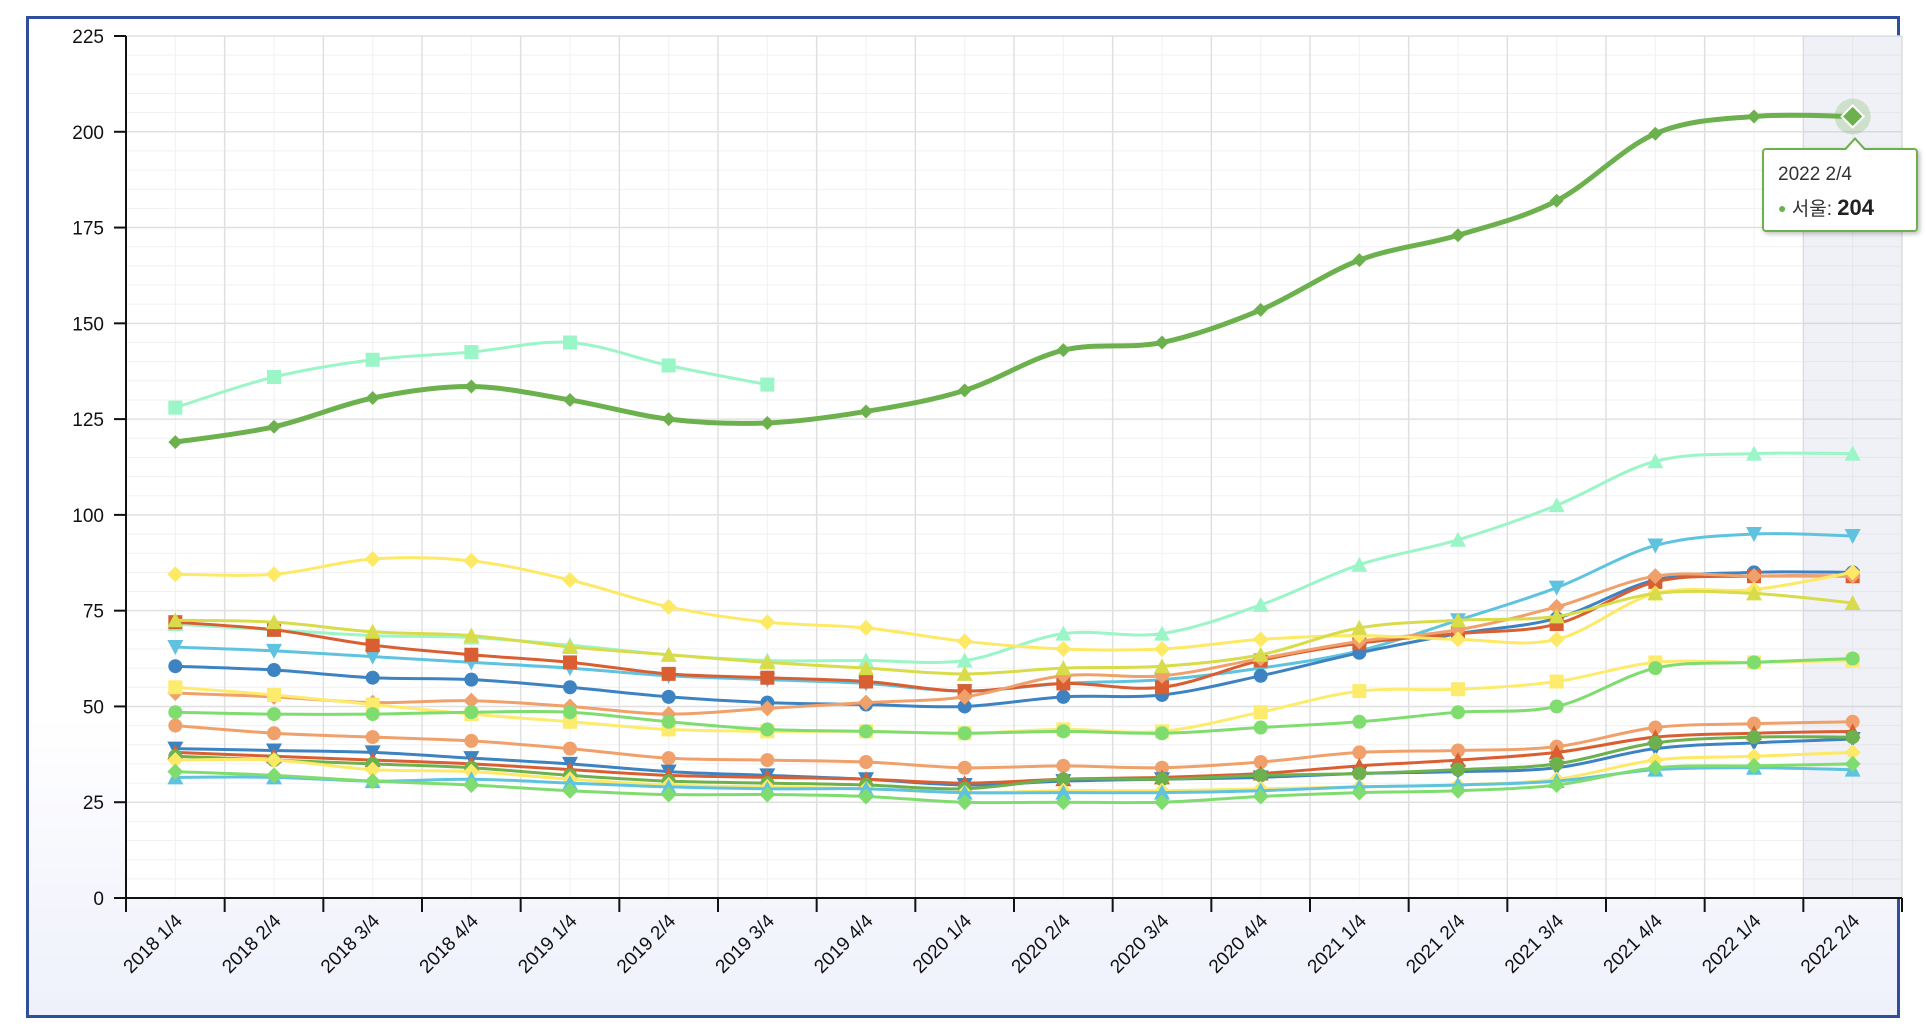  Describe the element at coordinates (88, 133) in the screenshot. I see `y-tick-label: 200` at that location.